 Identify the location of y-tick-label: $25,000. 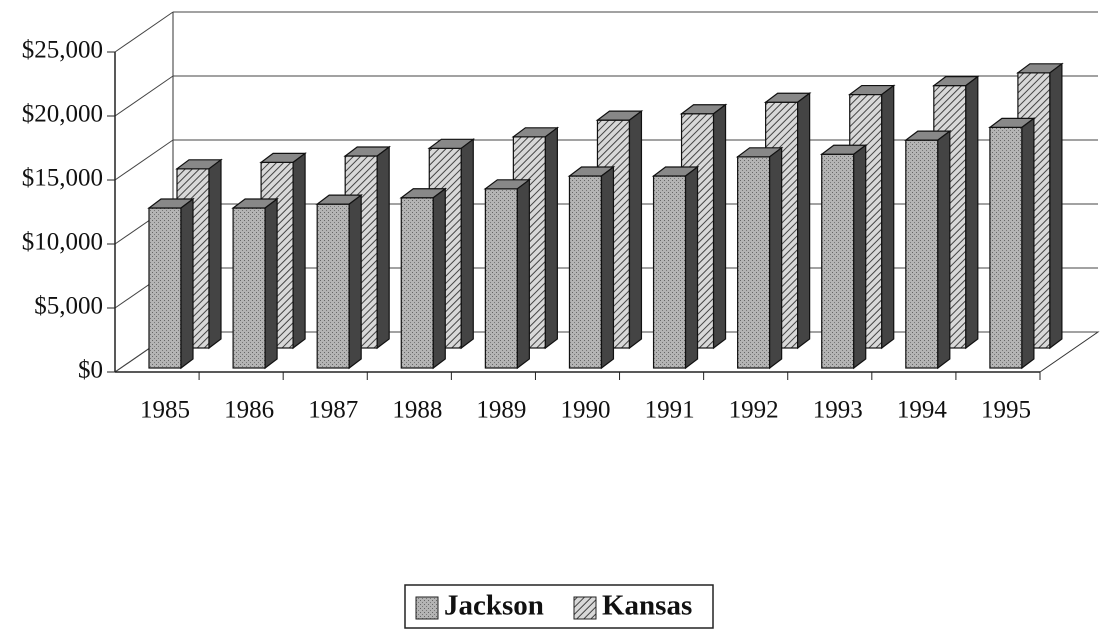
(62, 50).